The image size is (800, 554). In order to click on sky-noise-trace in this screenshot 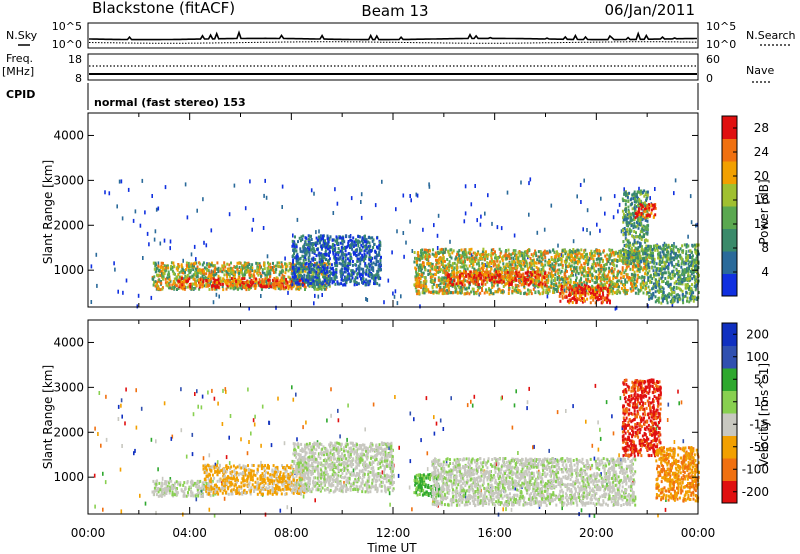, I will do `click(393, 35)`.